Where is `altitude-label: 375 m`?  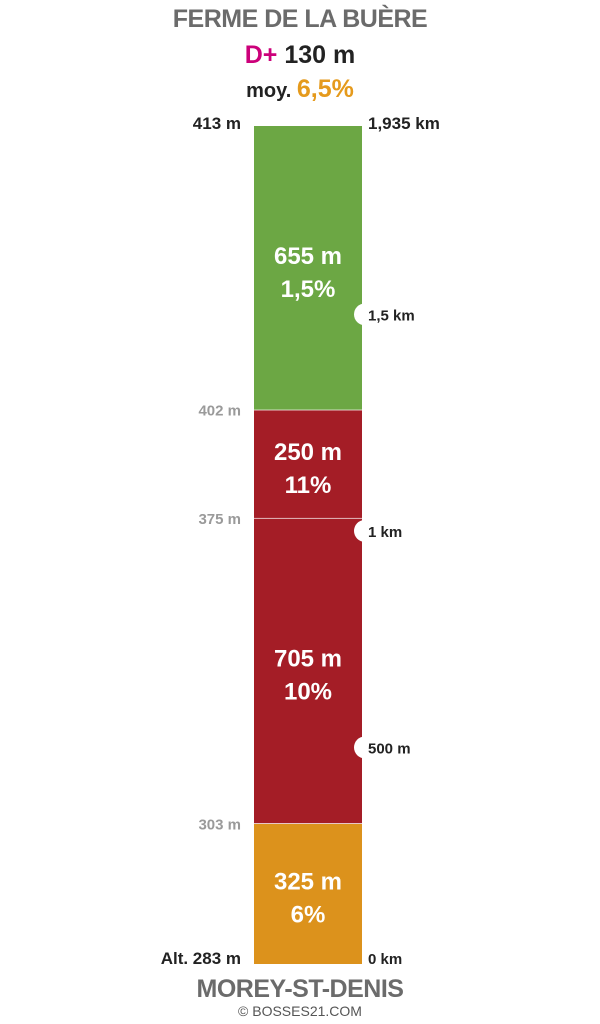
altitude-label: 375 m is located at coordinates (219, 519).